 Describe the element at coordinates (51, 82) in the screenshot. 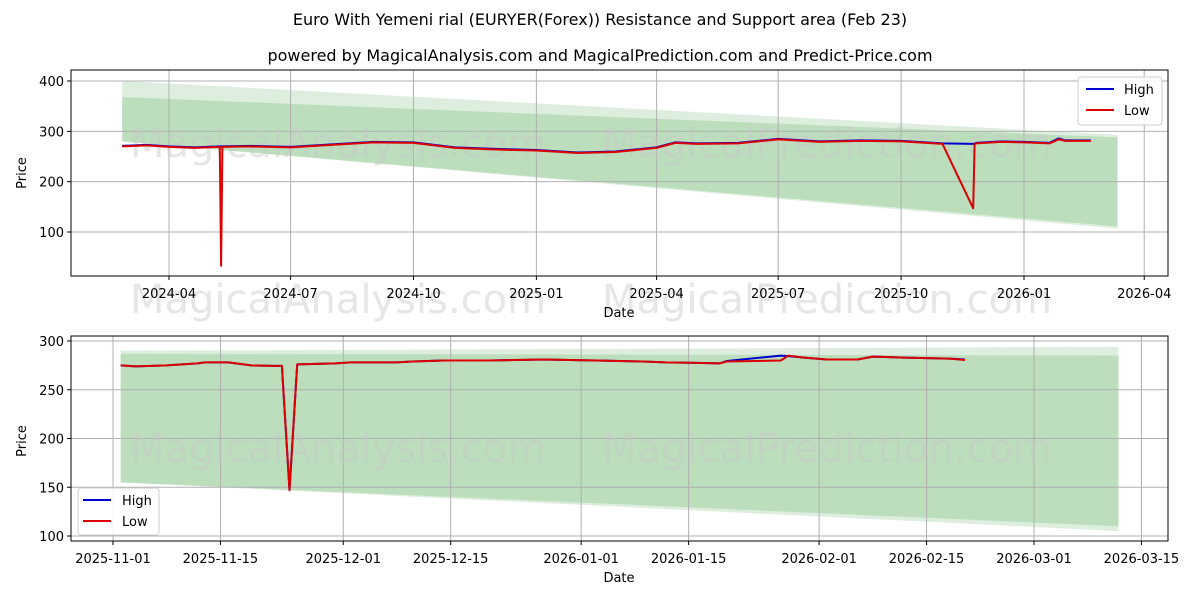

I see `y-tick-label: 400` at that location.